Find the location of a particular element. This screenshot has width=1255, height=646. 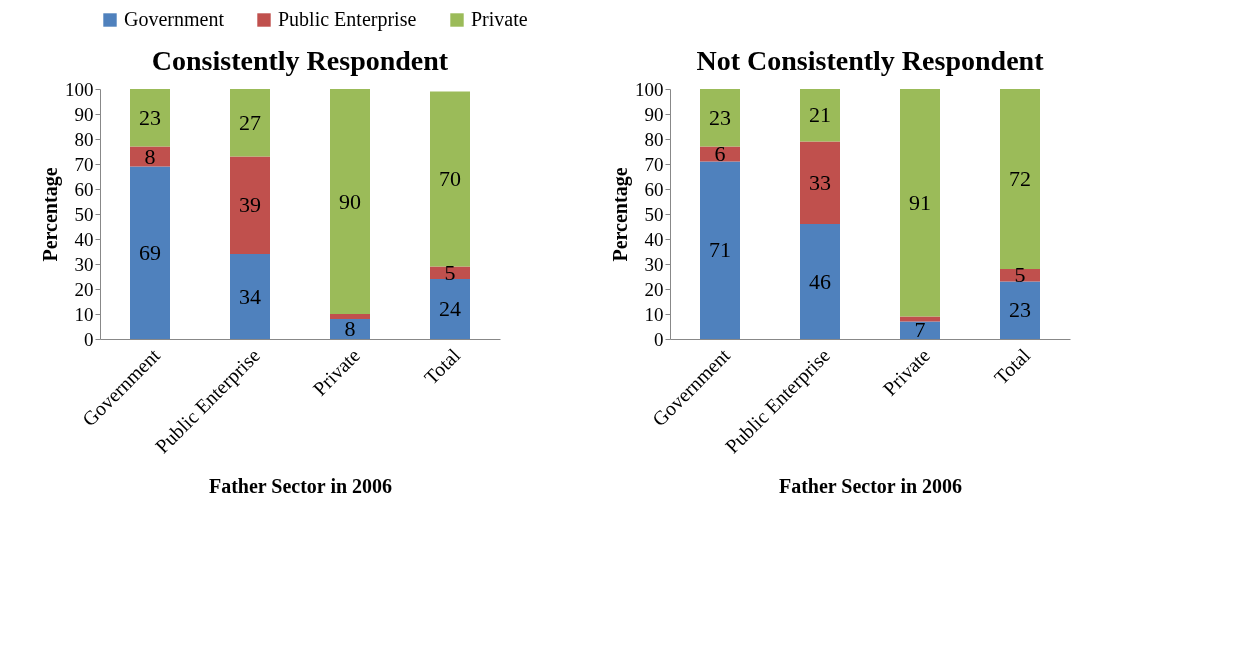

legend-label: Private is located at coordinates (499, 19).